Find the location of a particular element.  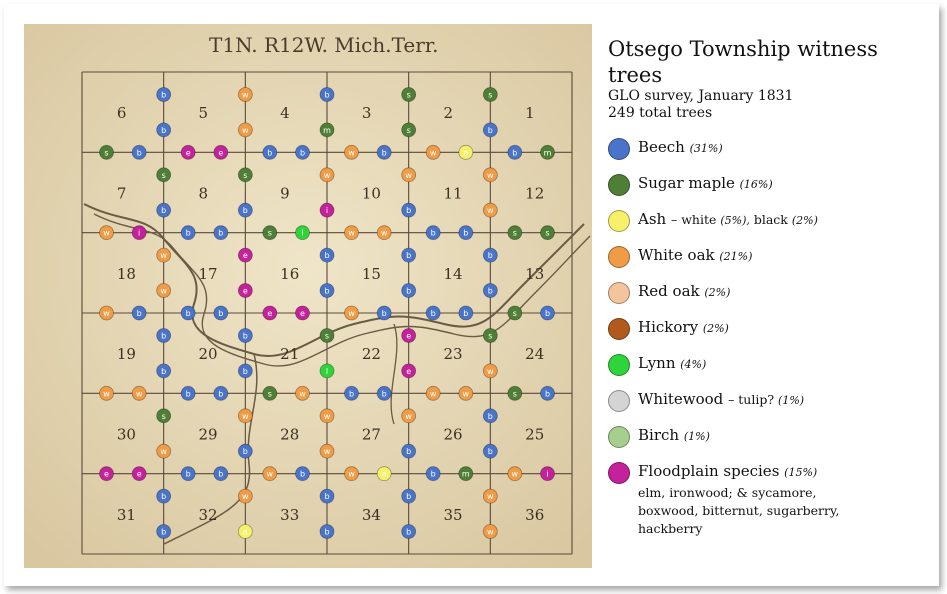

legend-item-ash: Ash – white (5%), black (2%) is located at coordinates (768, 226).